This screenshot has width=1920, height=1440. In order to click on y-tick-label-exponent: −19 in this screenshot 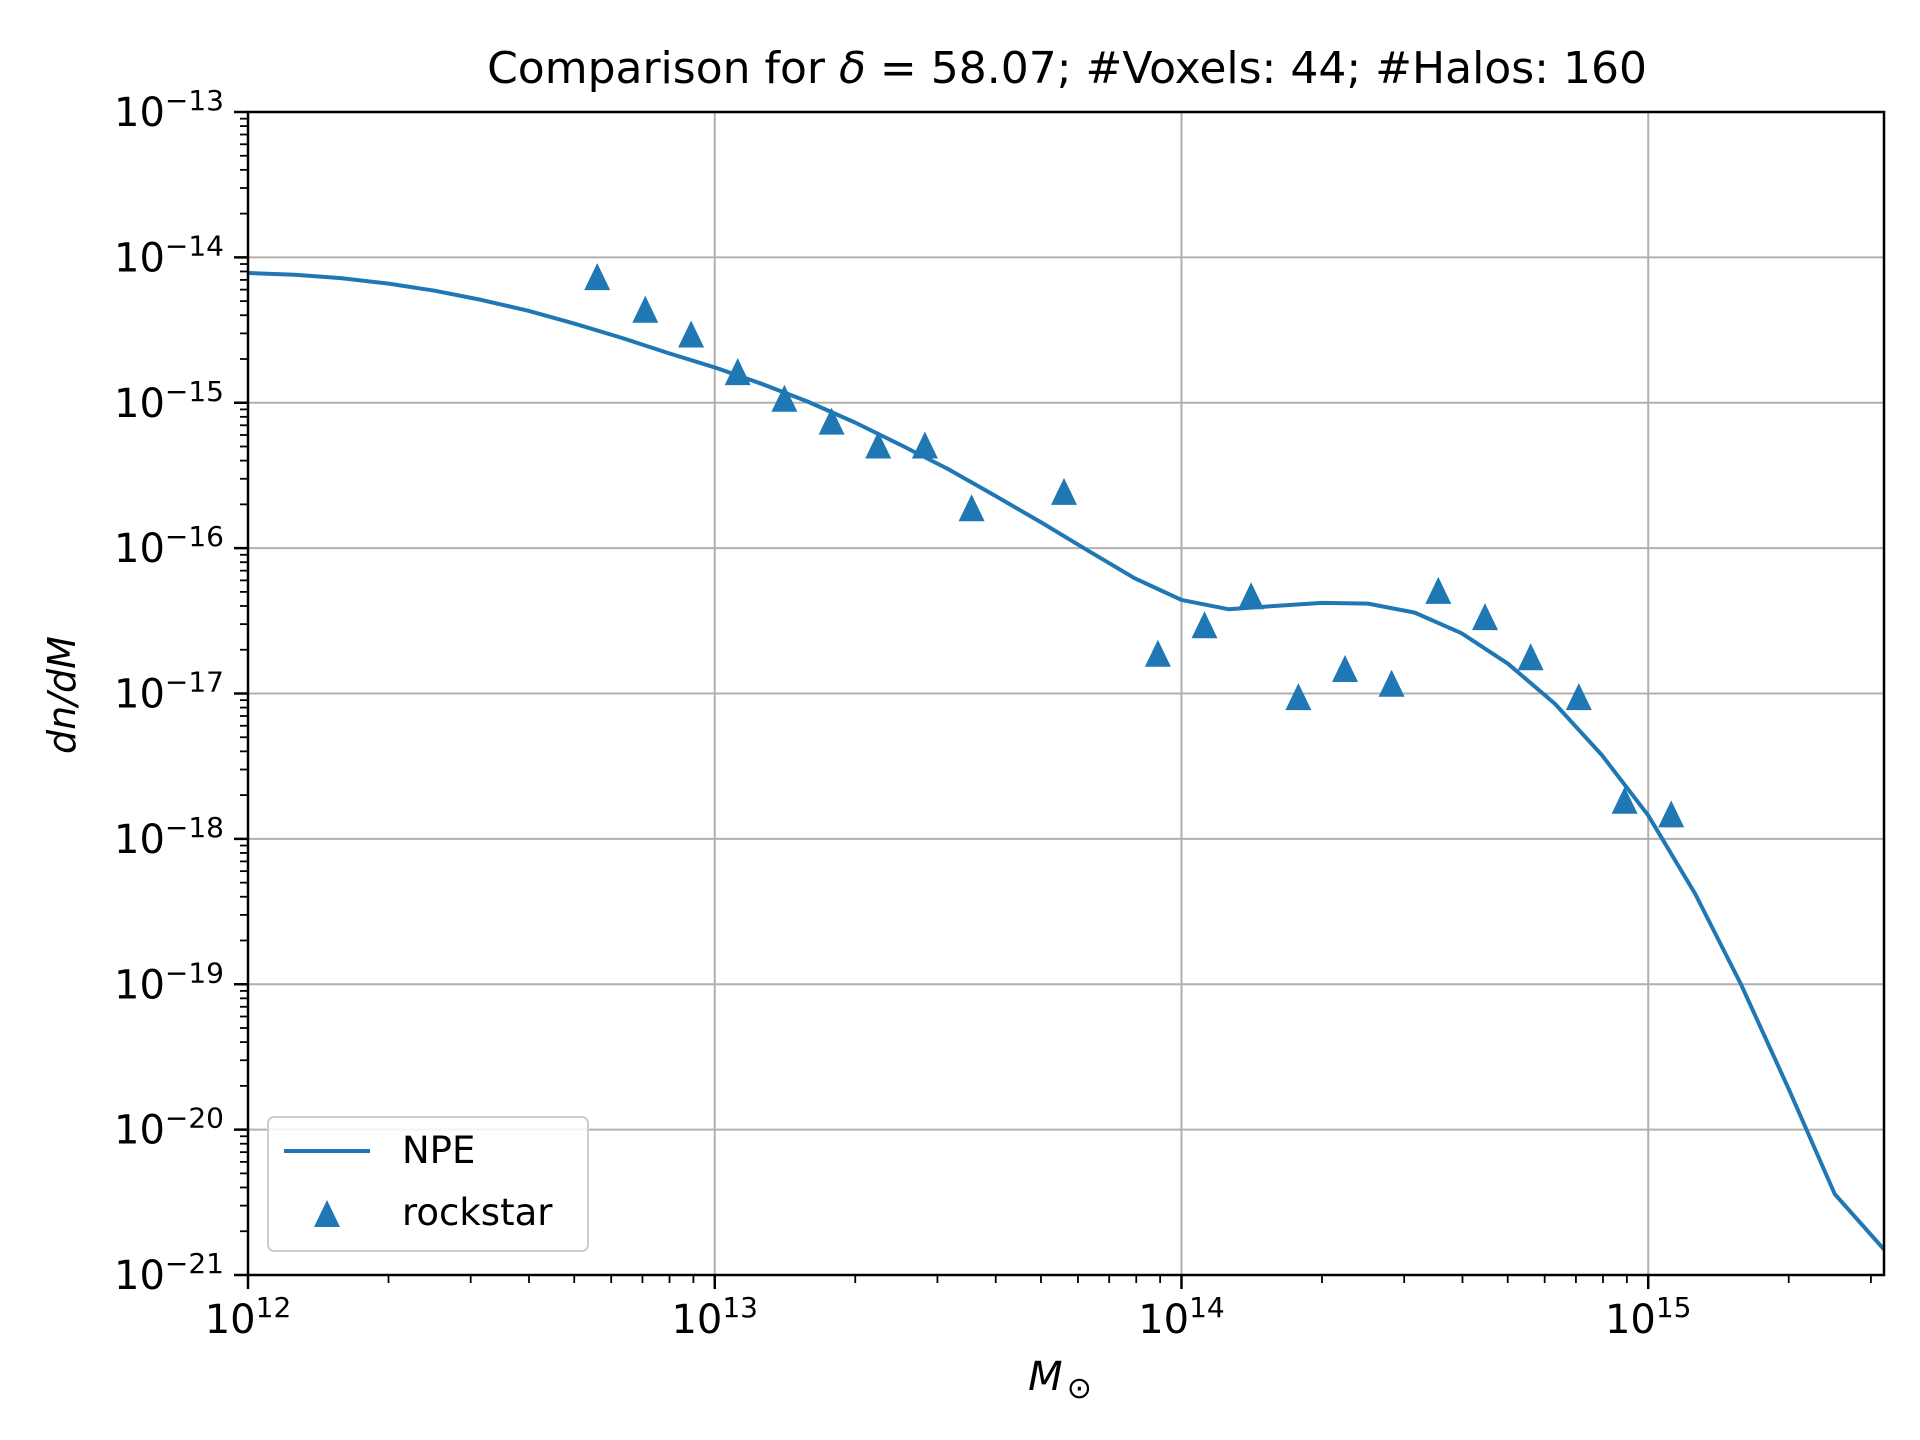, I will do `click(194, 972)`.